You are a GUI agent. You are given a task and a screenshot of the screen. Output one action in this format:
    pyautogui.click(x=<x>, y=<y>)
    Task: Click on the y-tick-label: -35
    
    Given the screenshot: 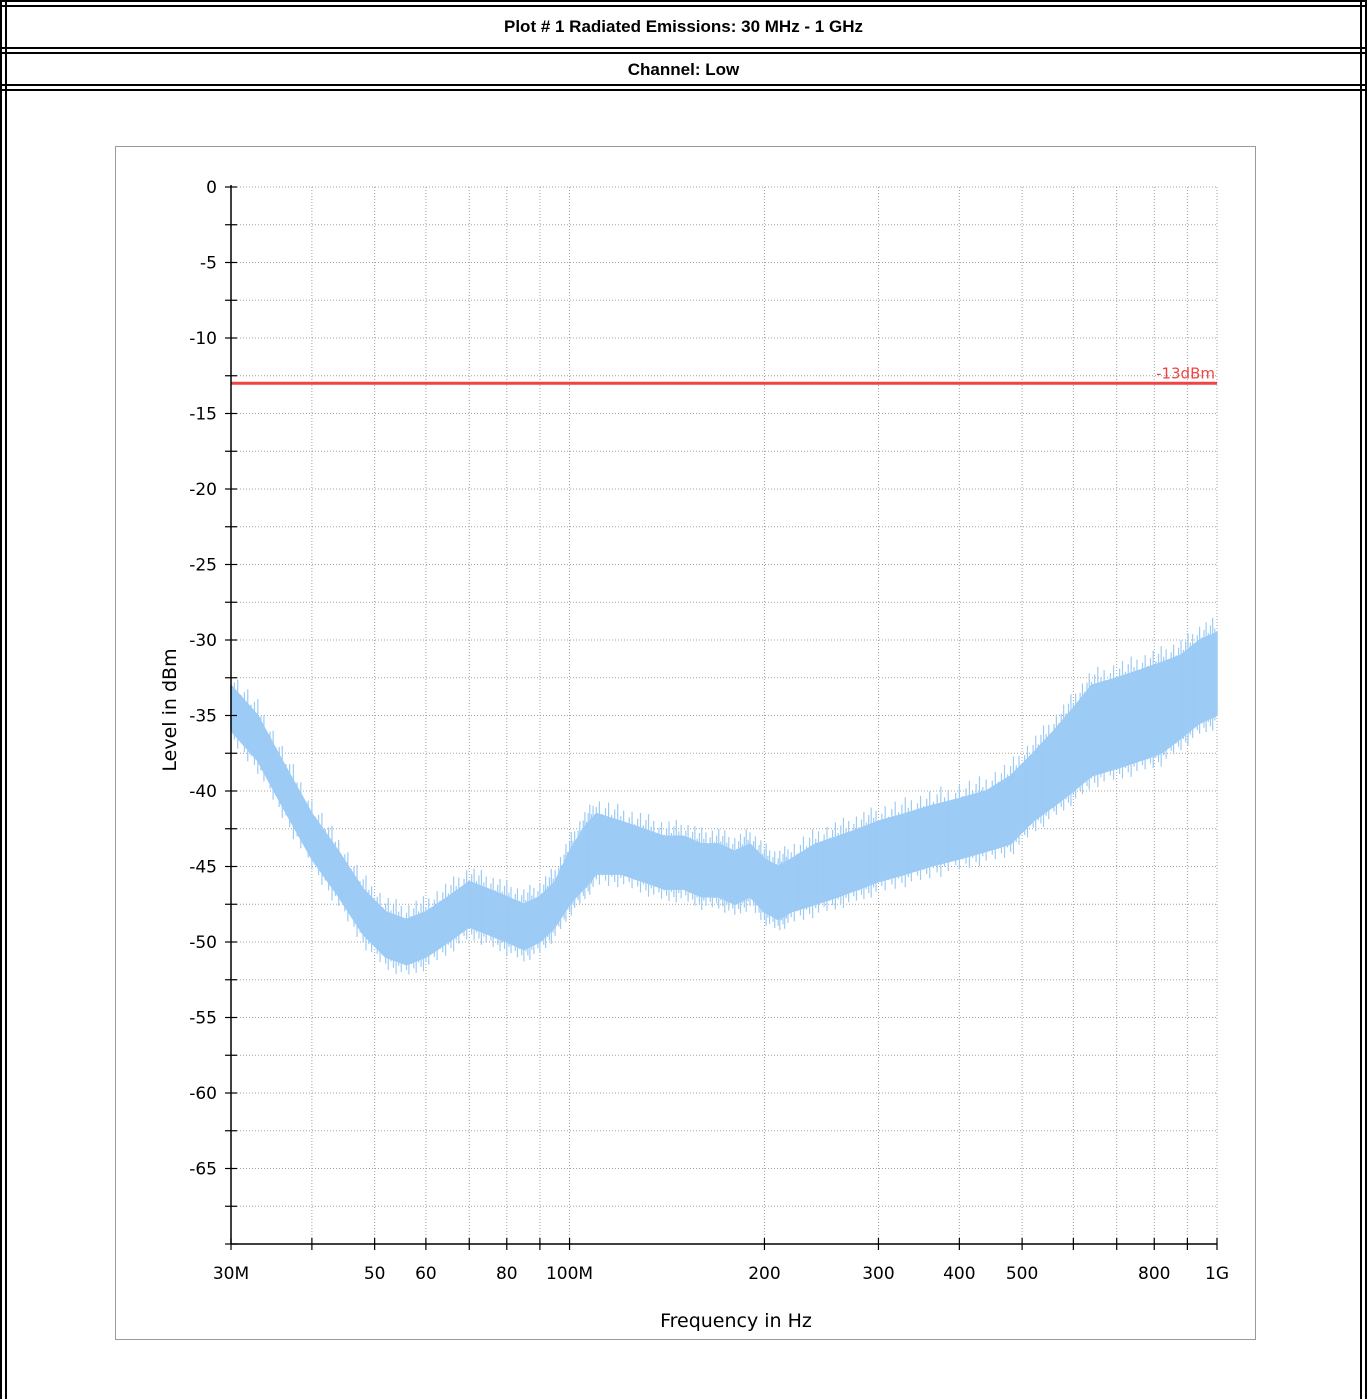 What is the action you would take?
    pyautogui.click(x=203, y=717)
    